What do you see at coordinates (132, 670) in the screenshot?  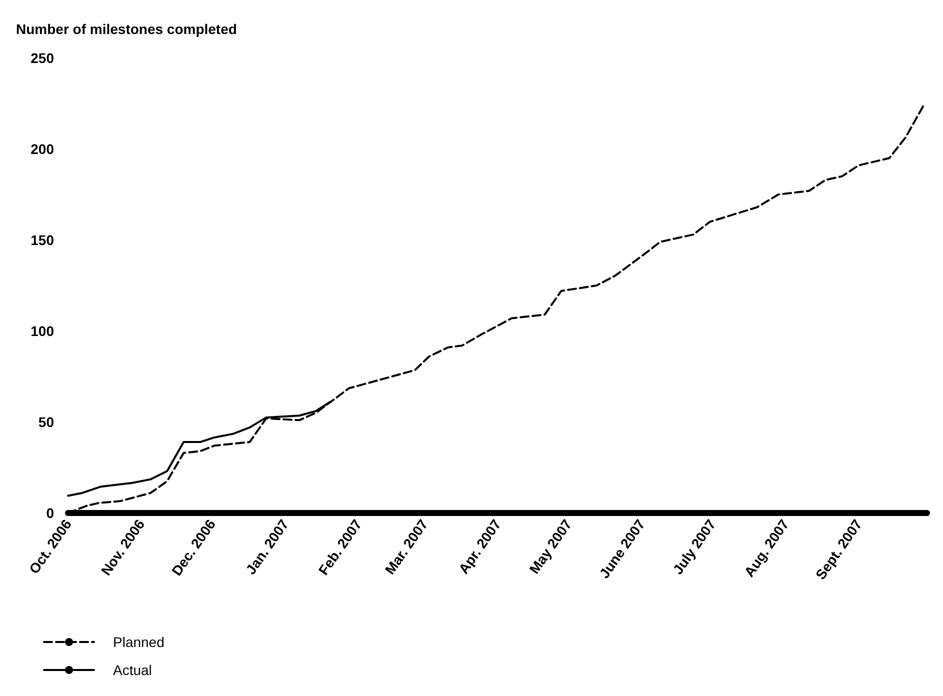 I see `legend-label: Actual` at bounding box center [132, 670].